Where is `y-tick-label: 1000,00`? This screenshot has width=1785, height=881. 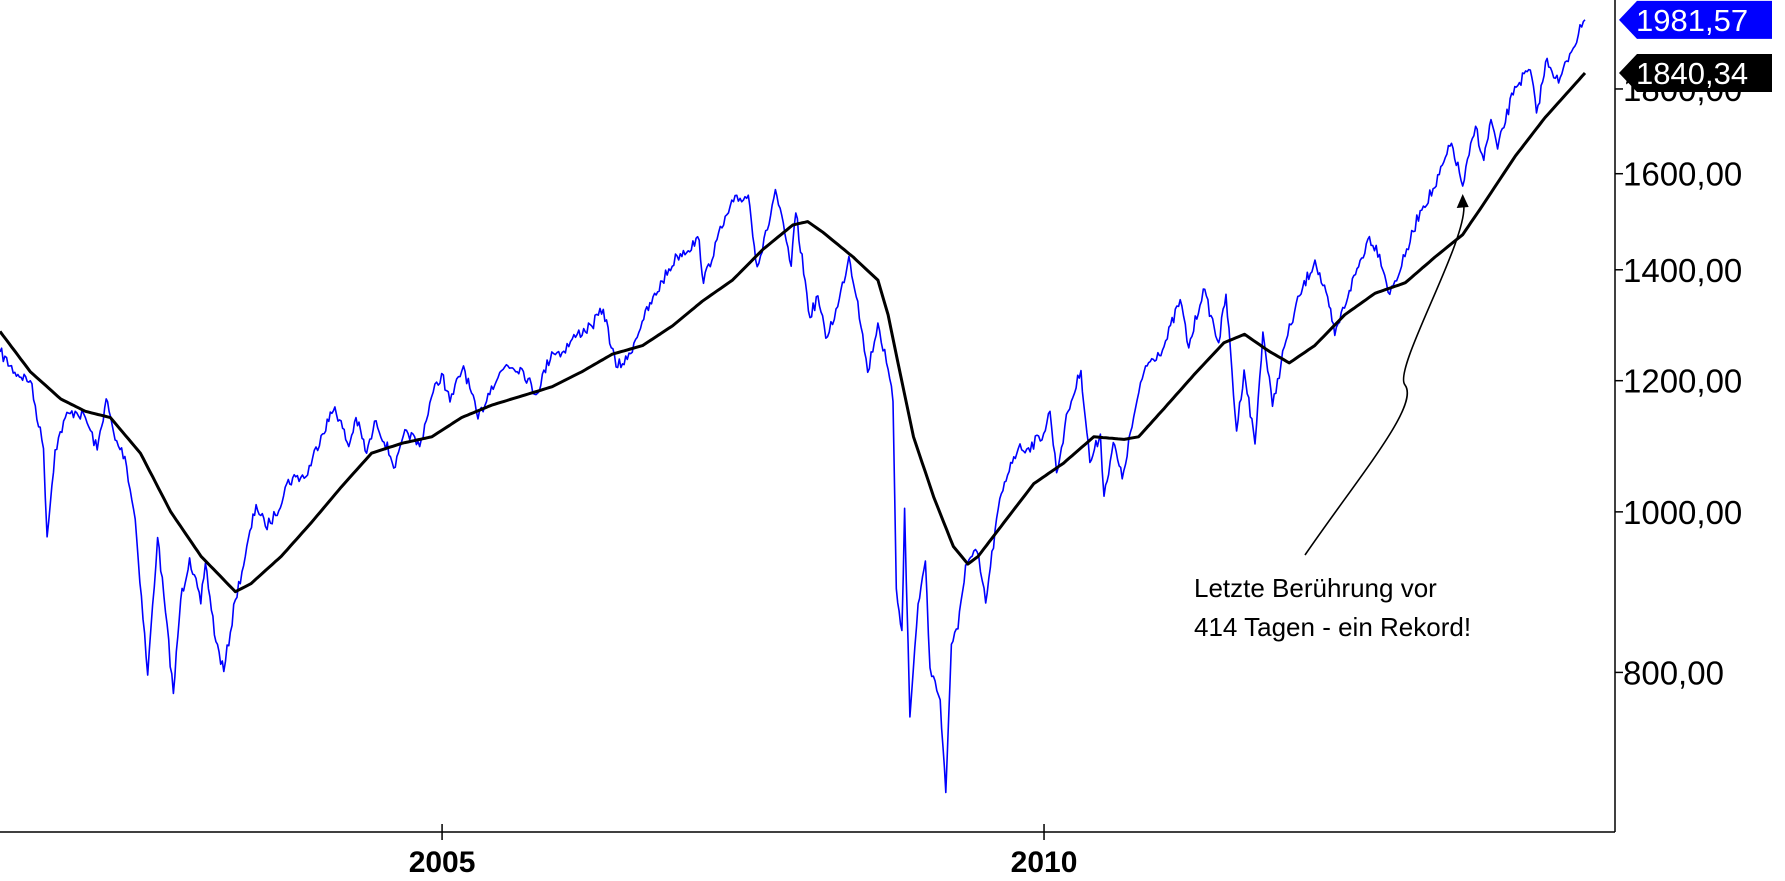
y-tick-label: 1000,00 is located at coordinates (1682, 512).